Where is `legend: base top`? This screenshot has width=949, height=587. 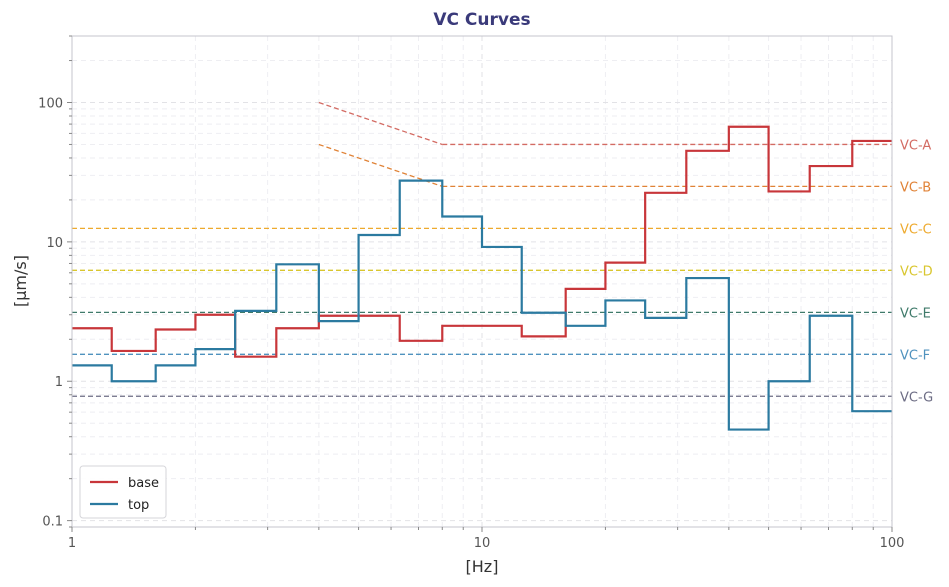 legend: base top is located at coordinates (123, 492).